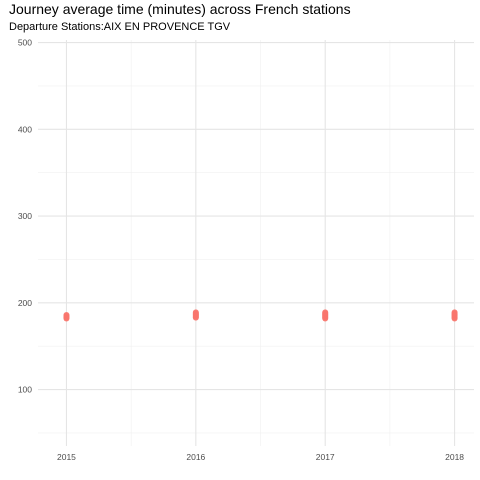 The width and height of the screenshot is (480, 480). What do you see at coordinates (120, 27) in the screenshot?
I see `chart-subtitle: Departure Stations:AIX EN PROVENCE TGV` at bounding box center [120, 27].